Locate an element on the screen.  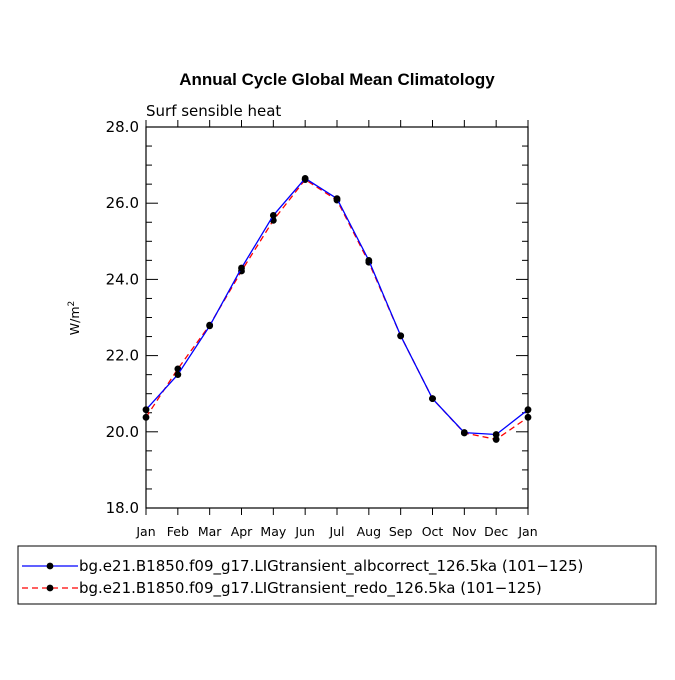
x-tick-label: Mar is located at coordinates (210, 531).